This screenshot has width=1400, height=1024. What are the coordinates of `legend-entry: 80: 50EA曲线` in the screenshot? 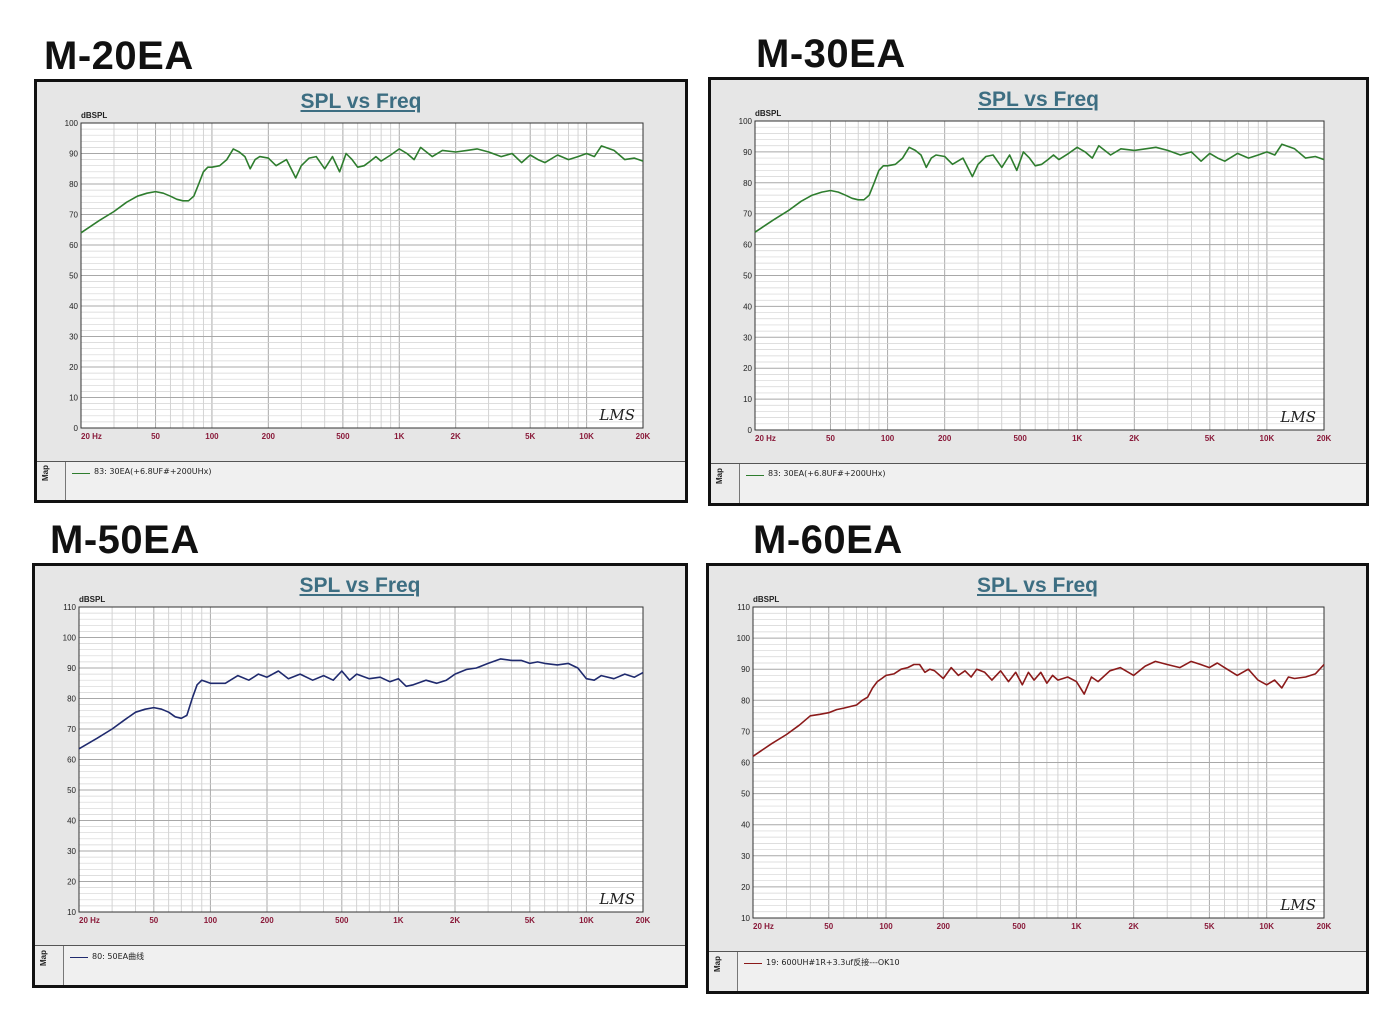 It's located at (118, 956).